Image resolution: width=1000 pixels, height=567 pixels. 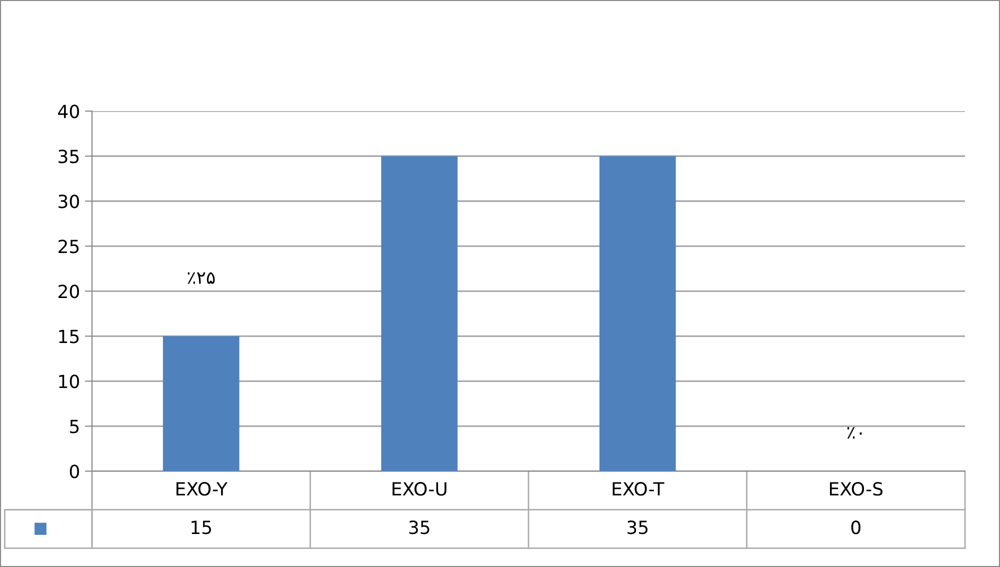 I want to click on y-tick-label: 20, so click(x=68, y=291).